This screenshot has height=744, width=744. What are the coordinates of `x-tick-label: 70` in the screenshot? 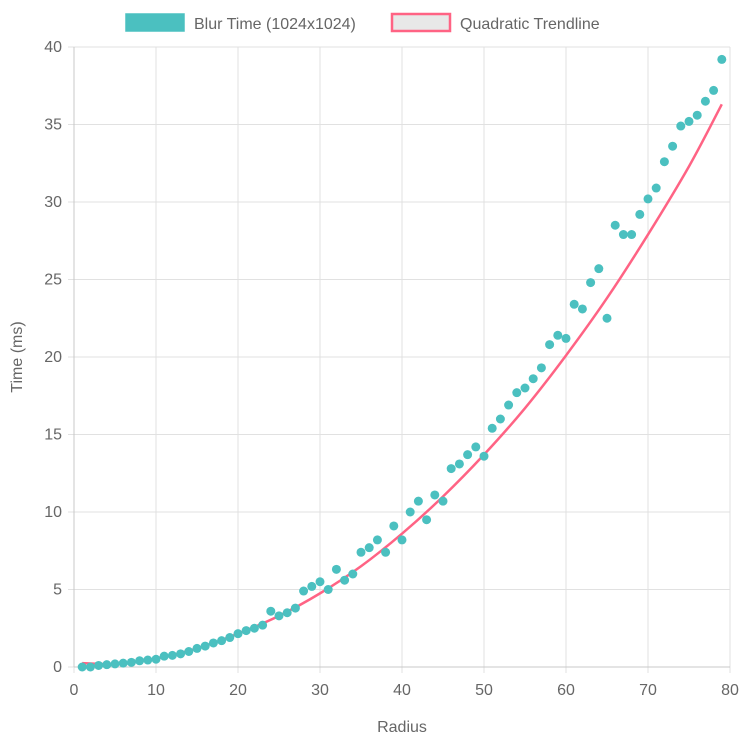 It's located at (648, 690).